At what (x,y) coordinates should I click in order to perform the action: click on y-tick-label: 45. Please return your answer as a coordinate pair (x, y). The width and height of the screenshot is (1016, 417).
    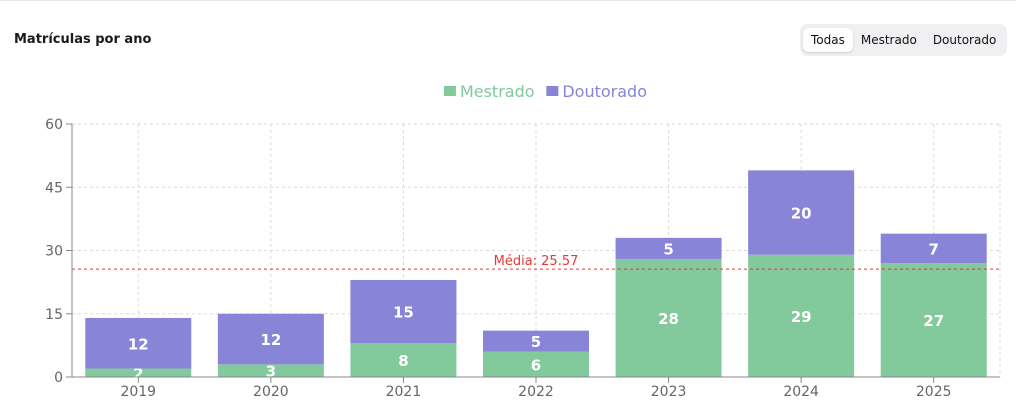
    Looking at the image, I should click on (54, 188).